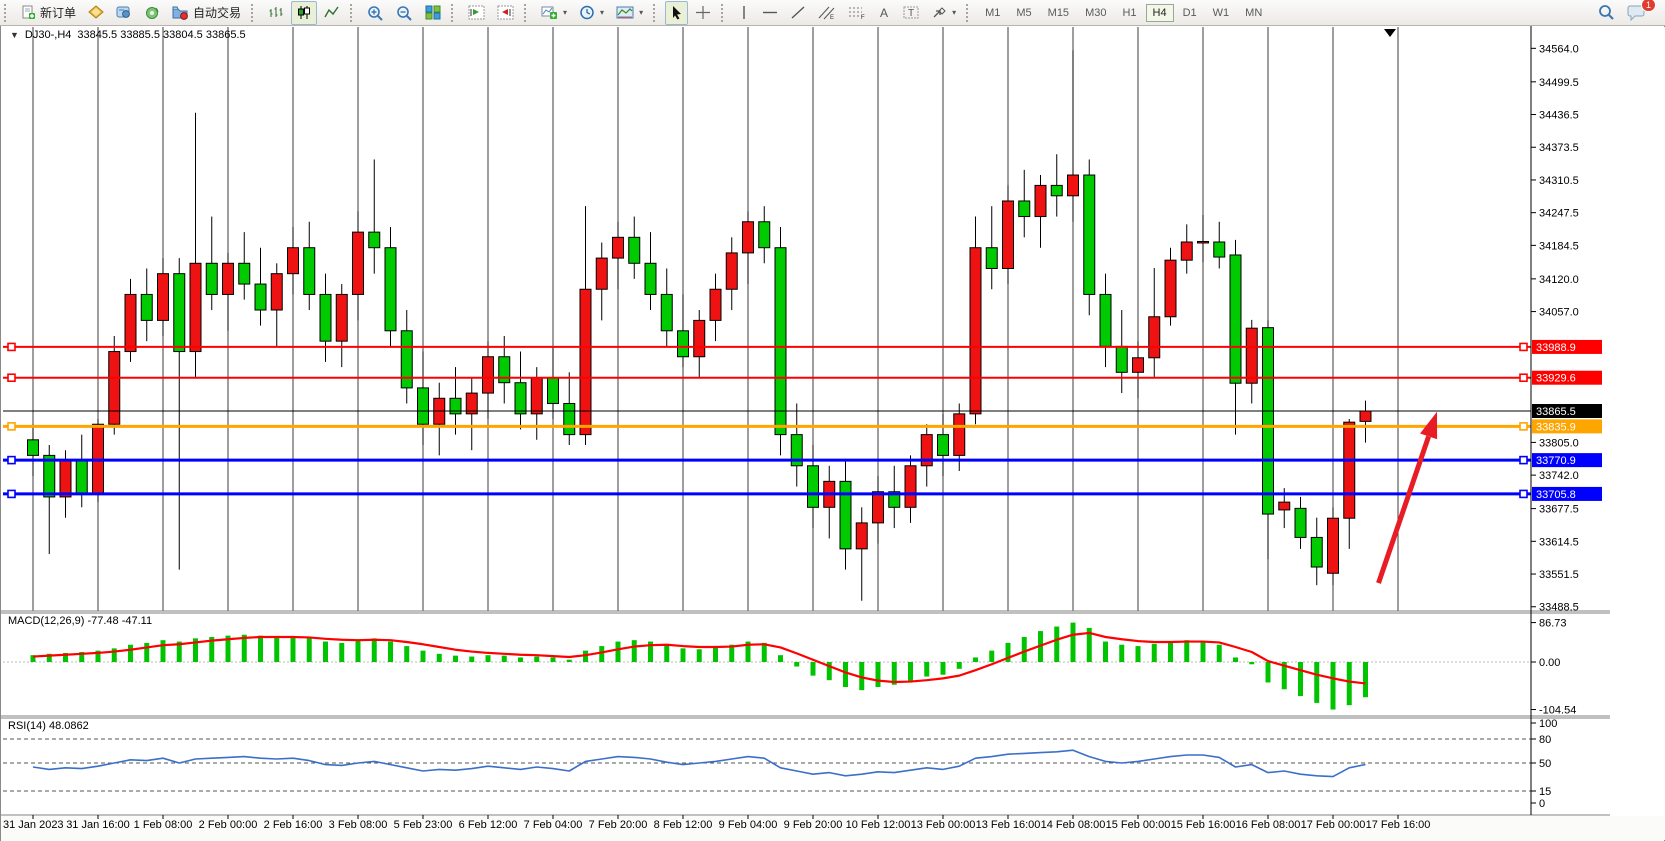  I want to click on symbol-dropdown-icon: ▼, so click(14, 35).